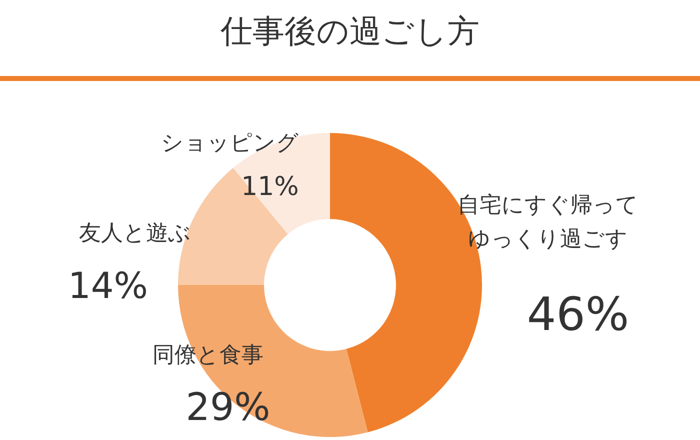 The height and width of the screenshot is (440, 700). What do you see at coordinates (270, 187) in the screenshot?
I see `data-label: 11%` at bounding box center [270, 187].